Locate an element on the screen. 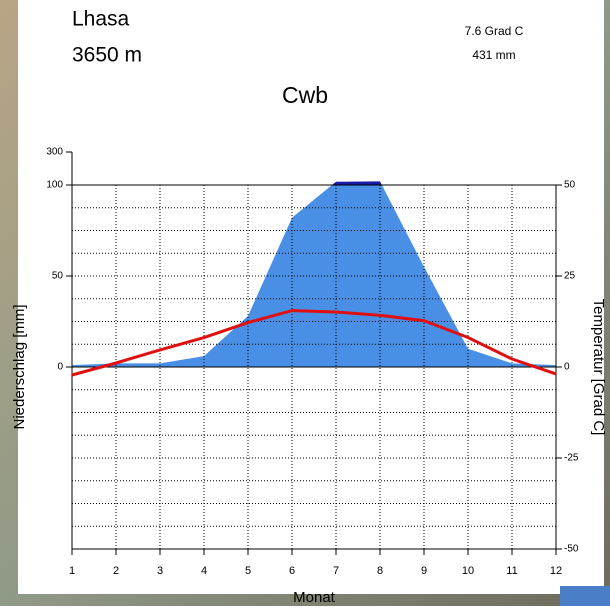  x-tick-label: 7 is located at coordinates (336, 571).